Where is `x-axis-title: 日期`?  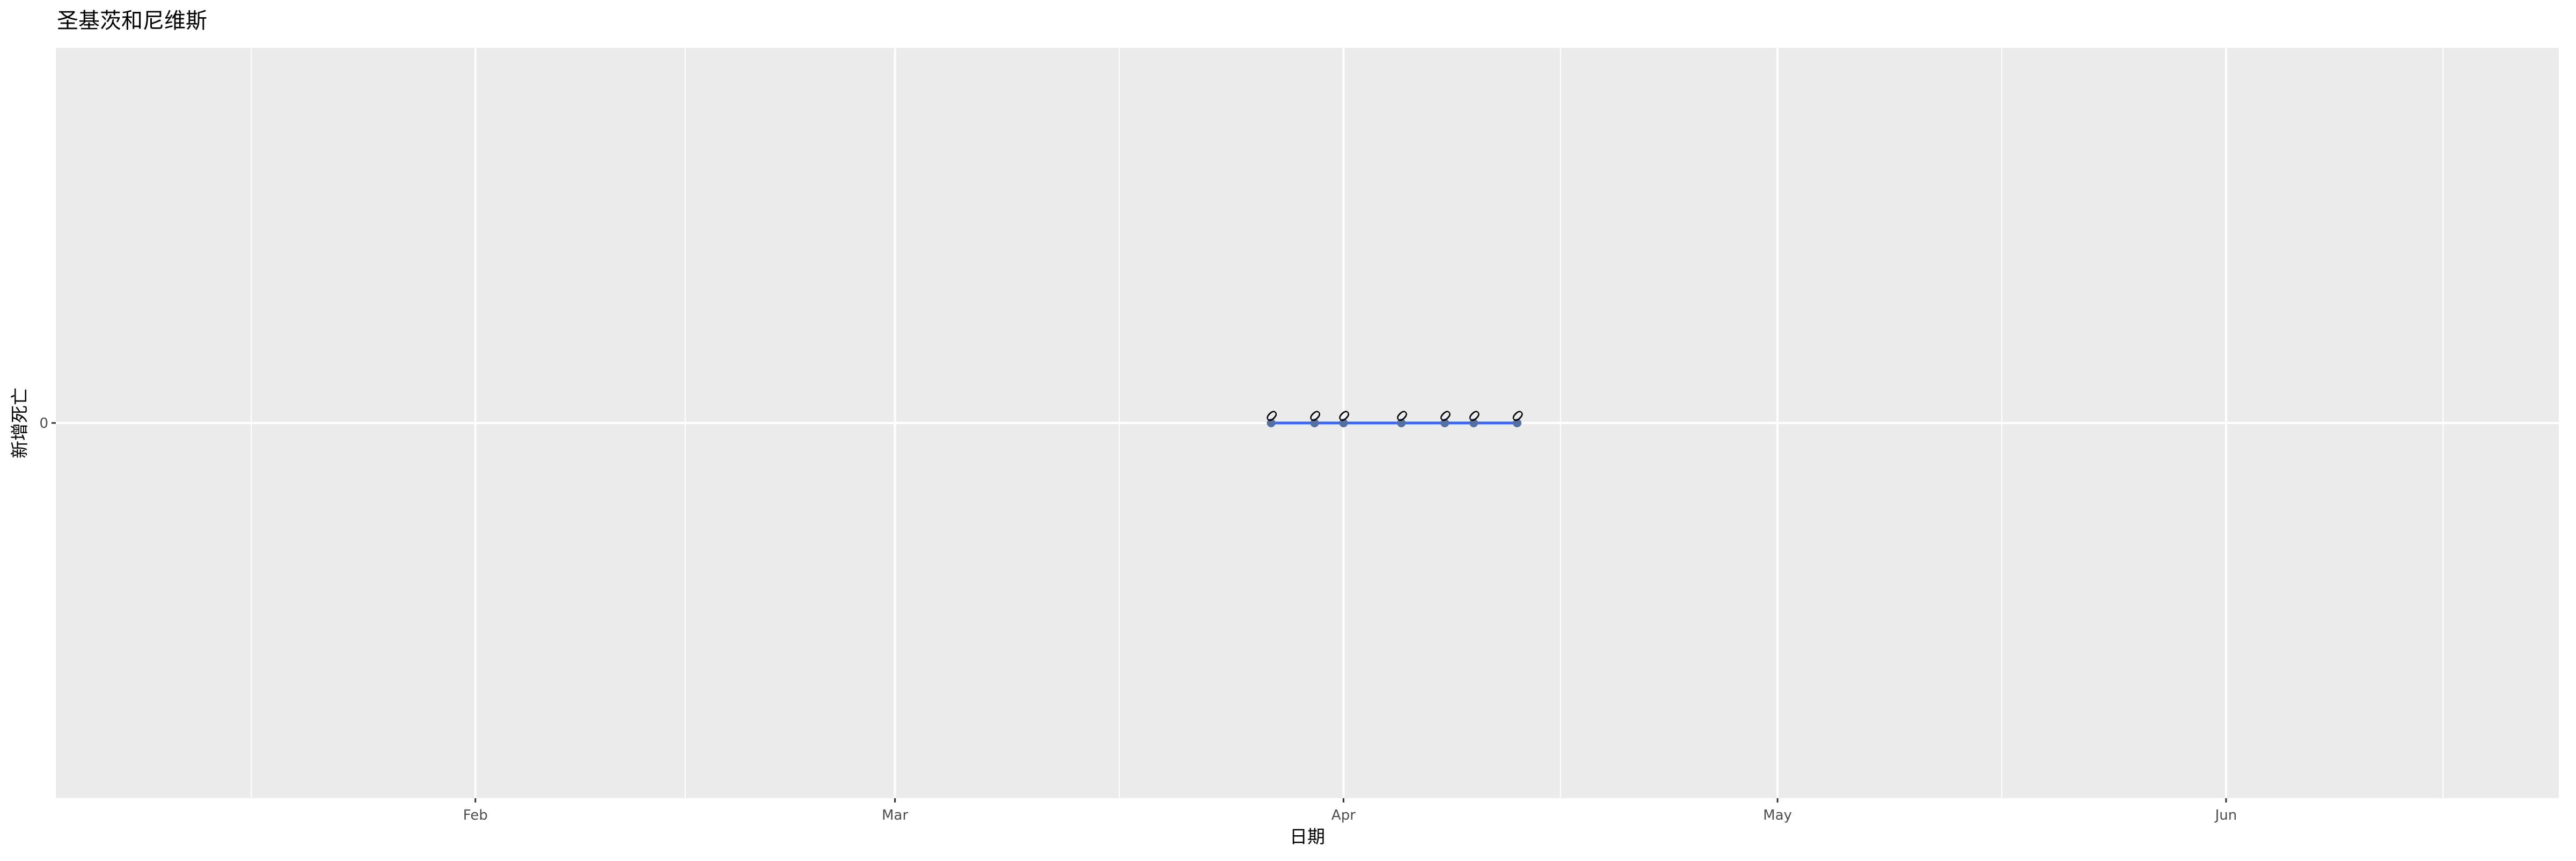 x-axis-title: 日期 is located at coordinates (1307, 836).